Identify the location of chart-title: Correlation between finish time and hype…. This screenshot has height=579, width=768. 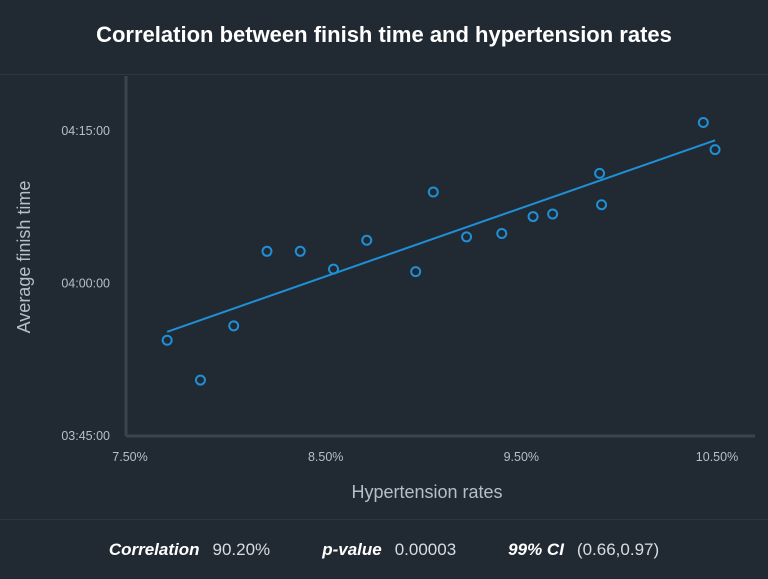
(384, 34).